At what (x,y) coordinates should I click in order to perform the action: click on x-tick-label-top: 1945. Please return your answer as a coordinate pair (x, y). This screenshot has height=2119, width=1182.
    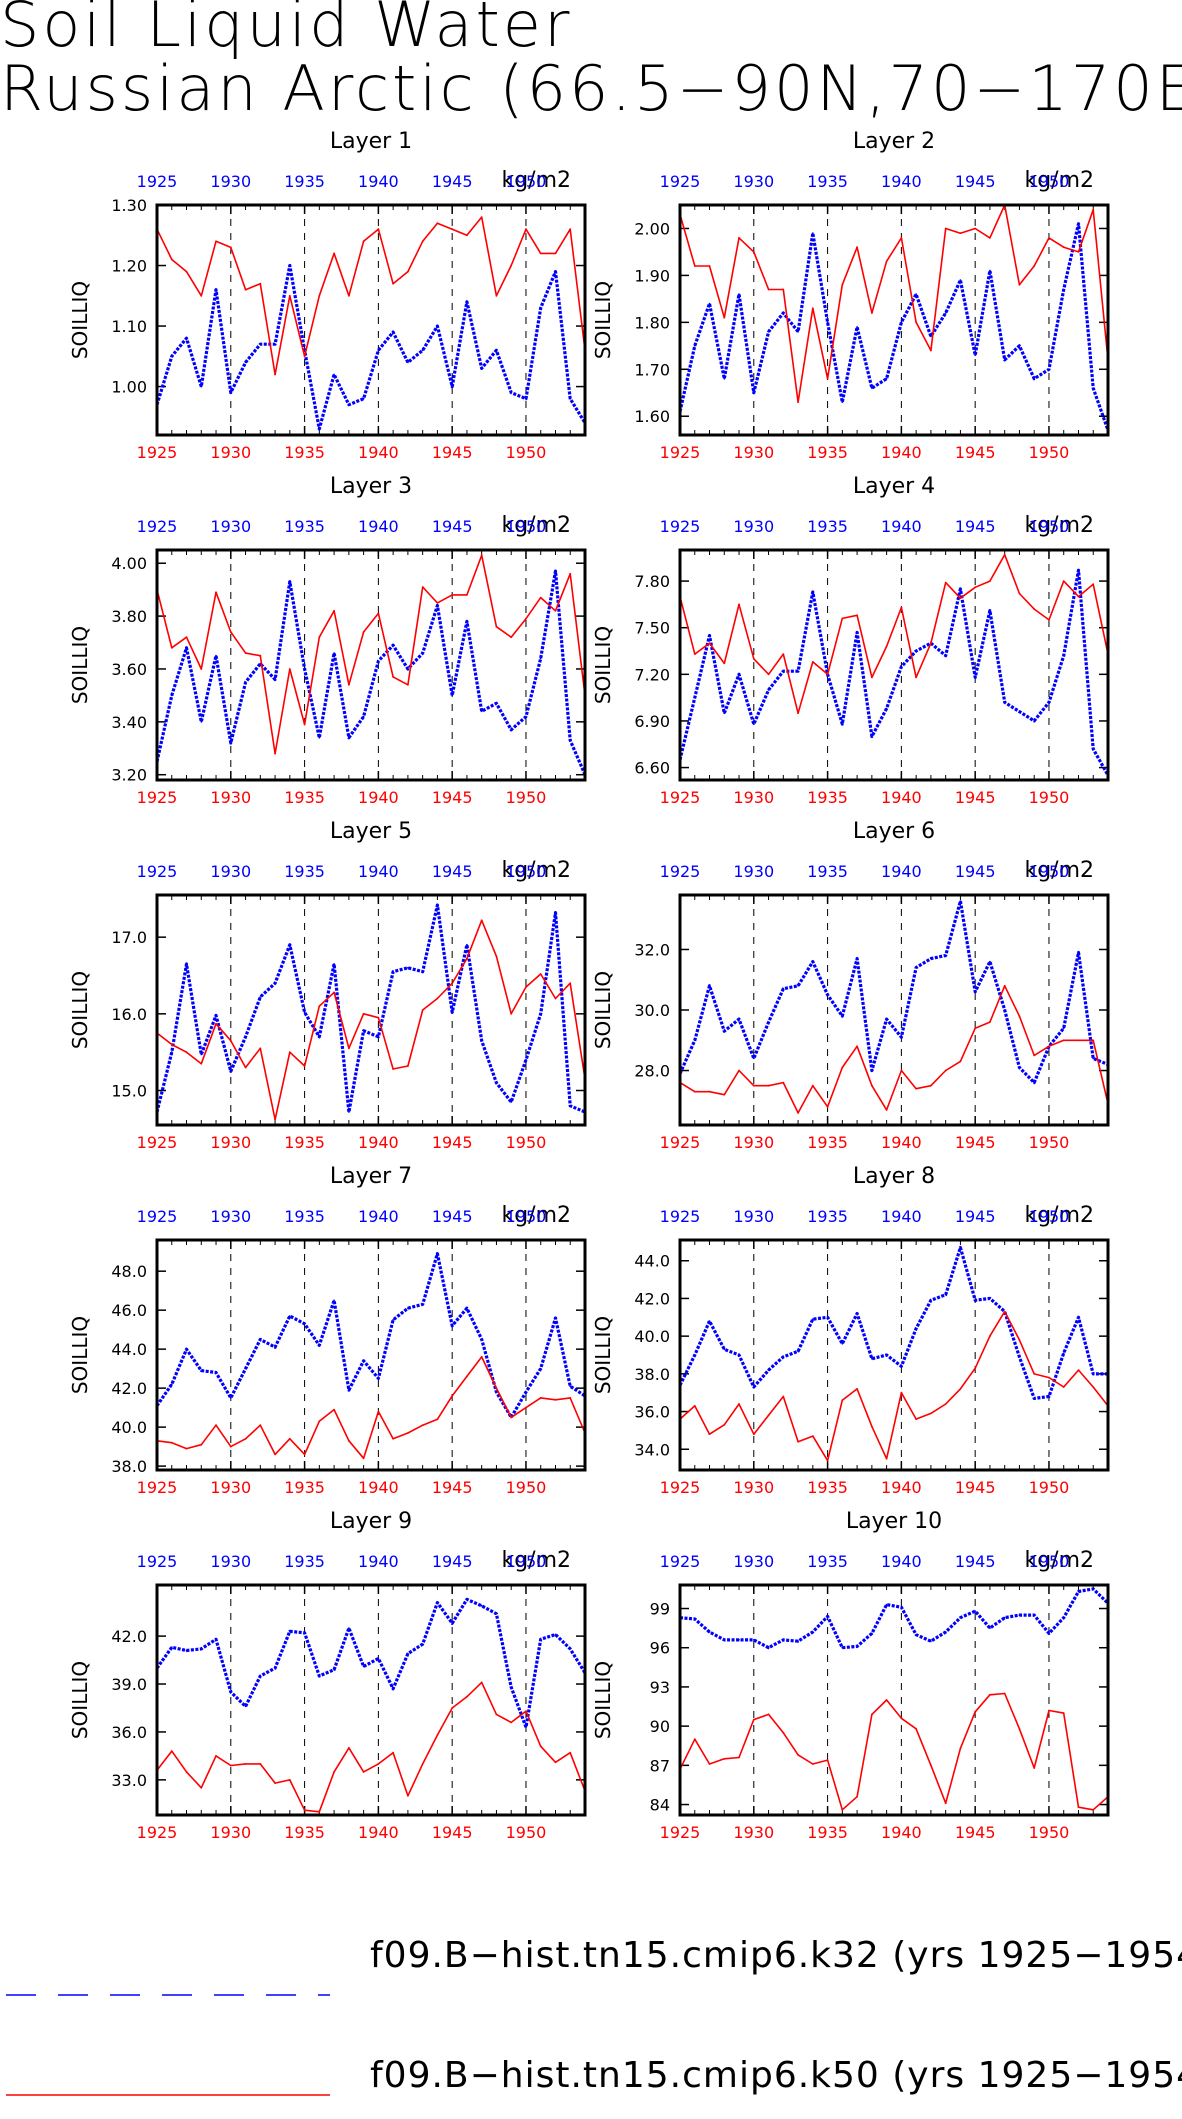
    Looking at the image, I should click on (975, 1216).